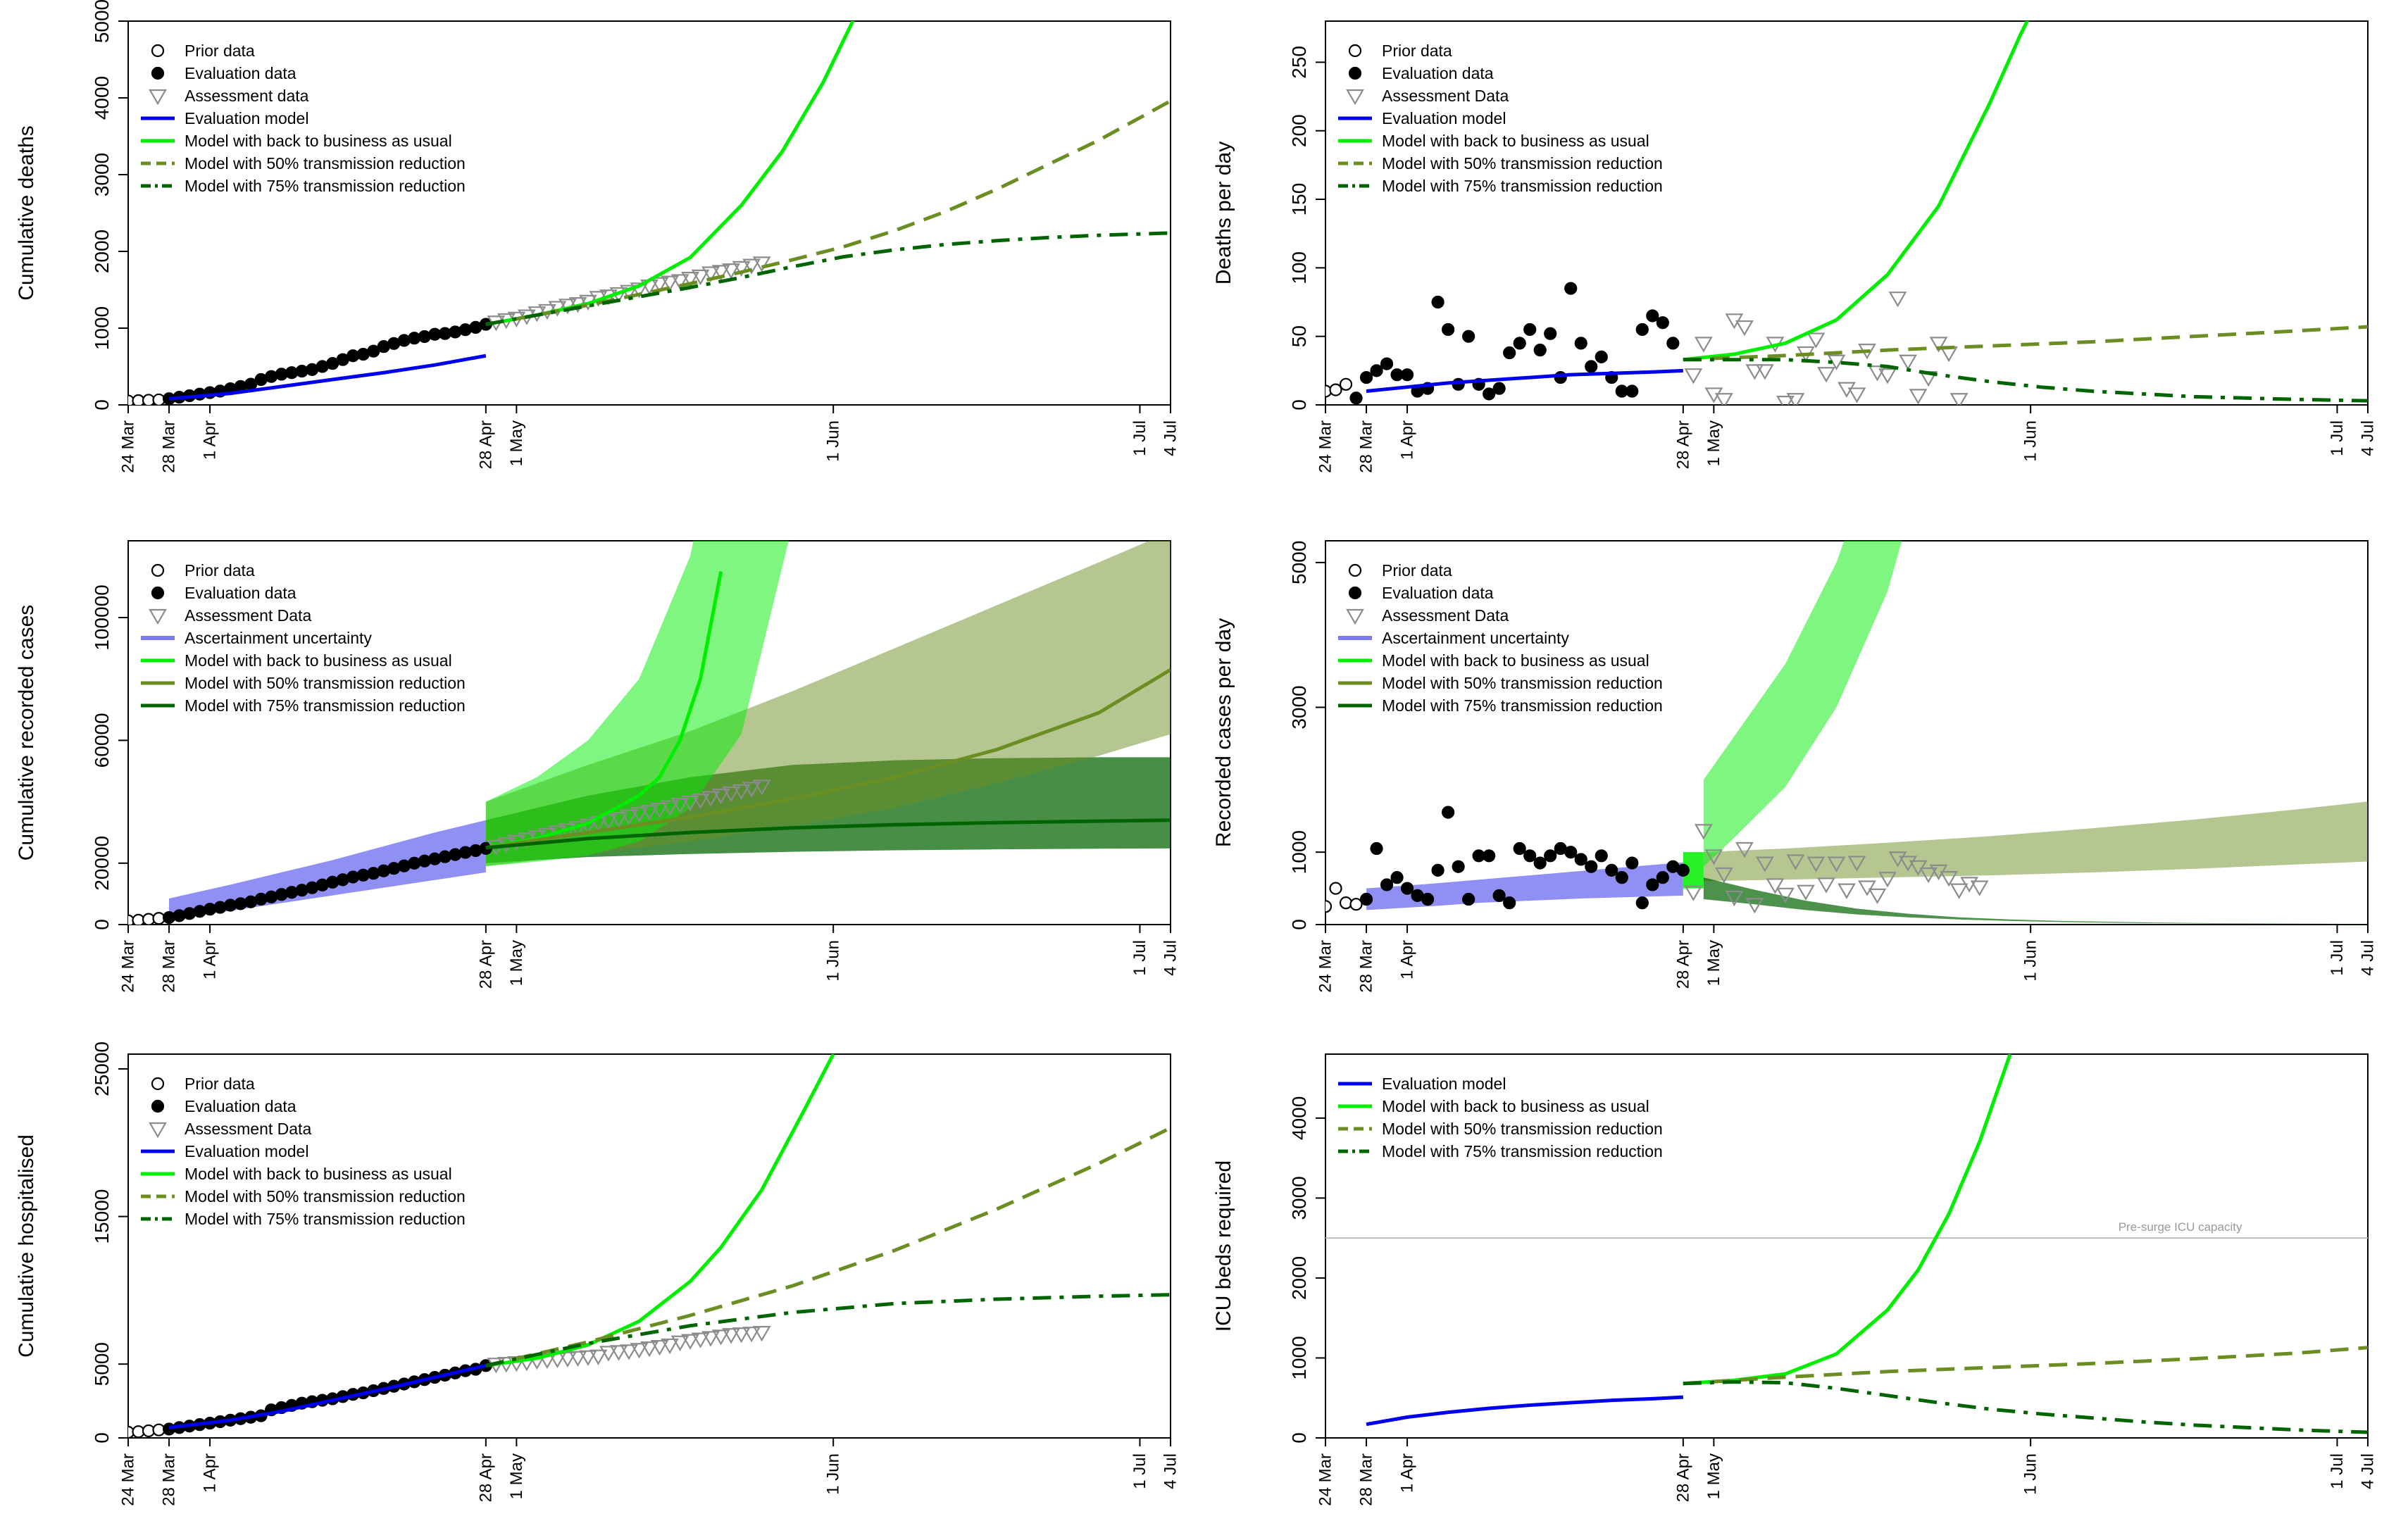 The image size is (2396, 1540). Describe the element at coordinates (241, 1106) in the screenshot. I see `legend-label: Evaluation data` at that location.